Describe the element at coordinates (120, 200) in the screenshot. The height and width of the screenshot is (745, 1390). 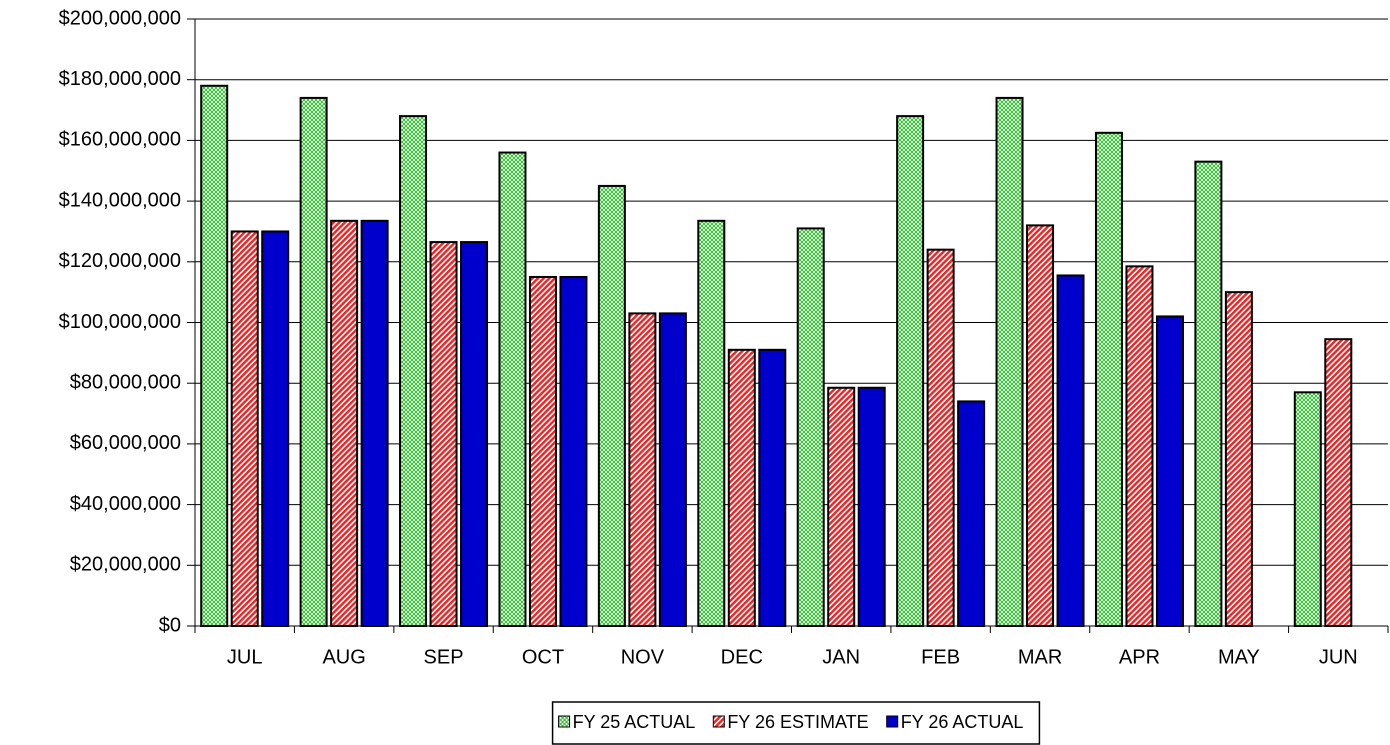
I see `y-tick-label: $140,000,000` at that location.